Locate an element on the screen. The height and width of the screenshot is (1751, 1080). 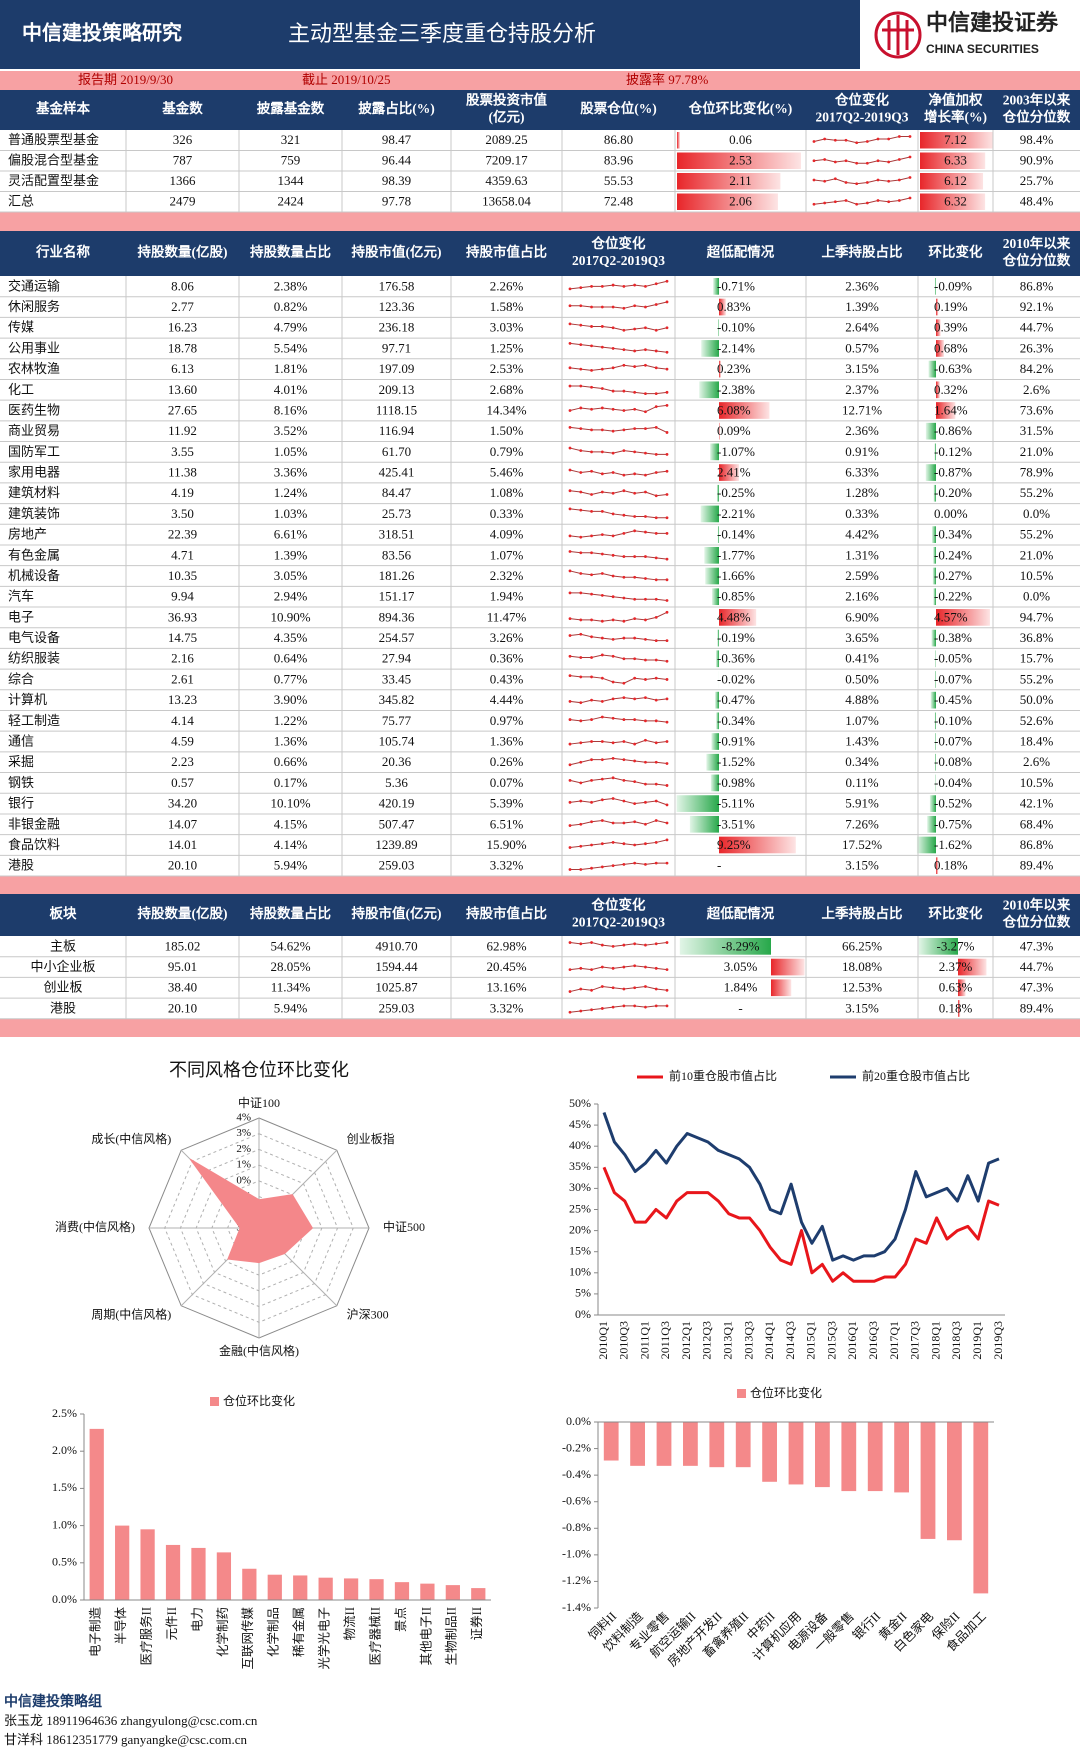
x-tick-label: 2011Q3 is located at coordinates (665, 1340).